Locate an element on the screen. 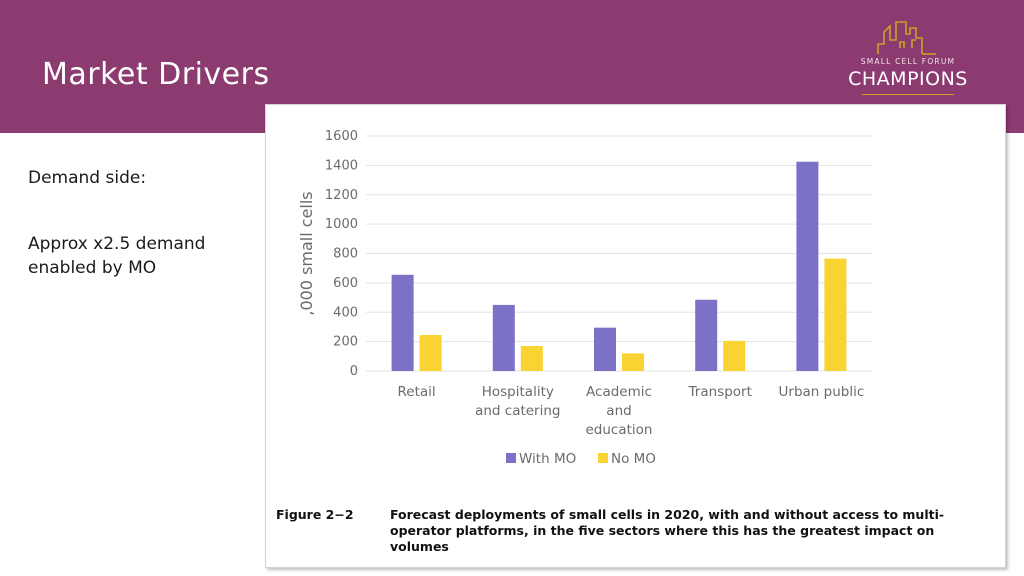 This screenshot has height=576, width=1024. y-tick-label: 1000 is located at coordinates (341, 224).